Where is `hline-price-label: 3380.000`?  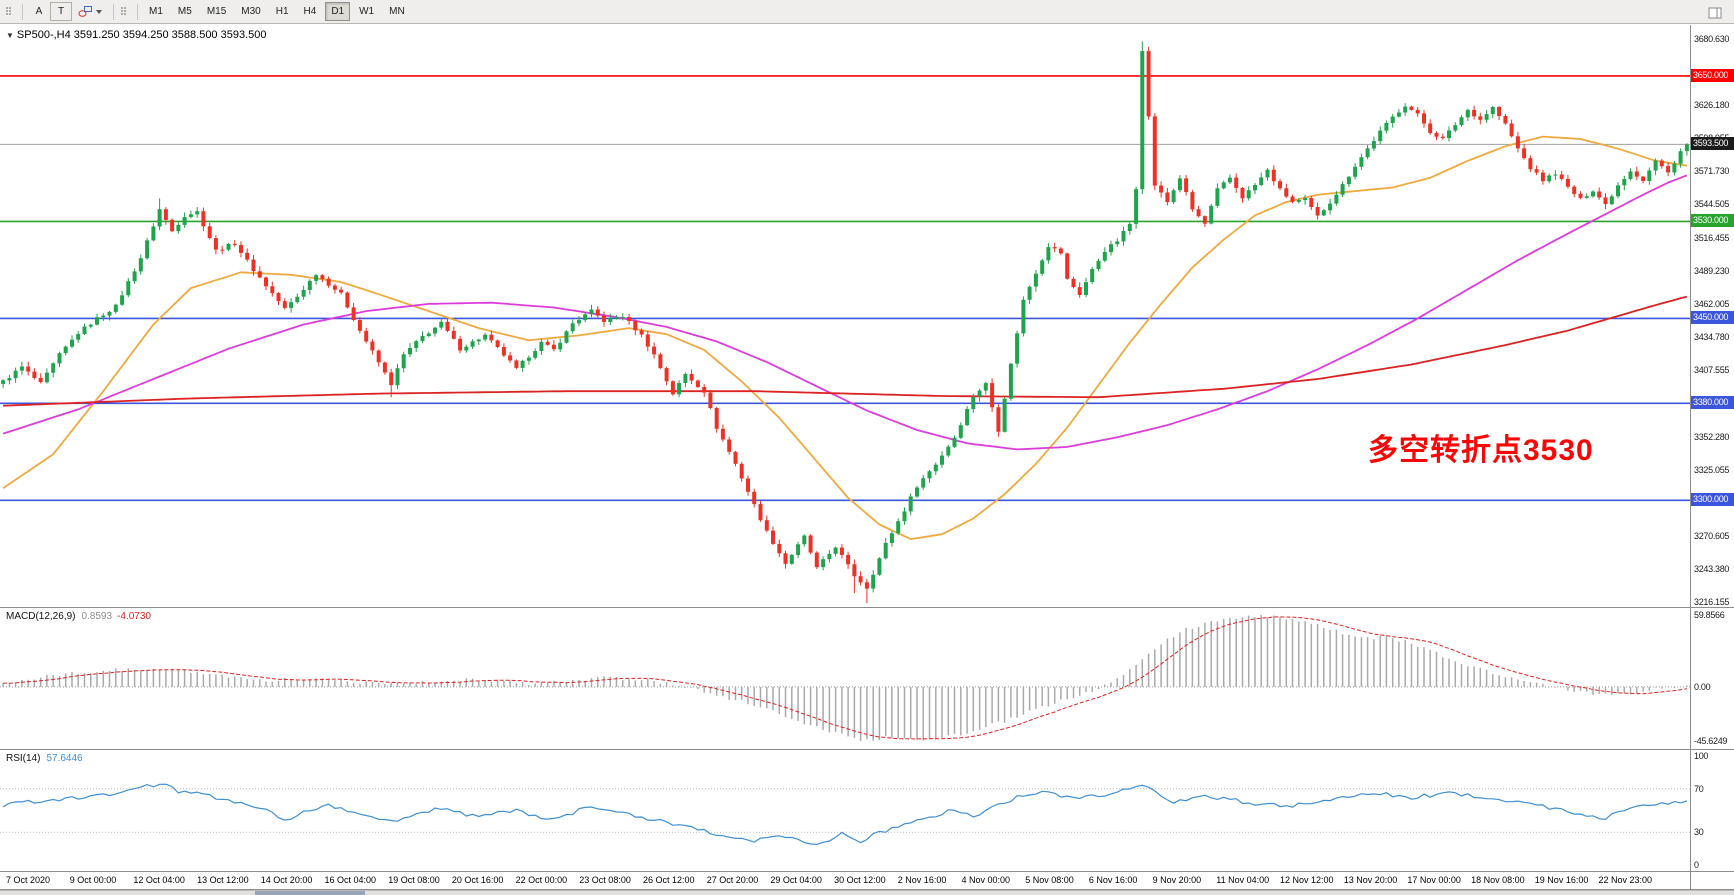
hline-price-label: 3380.000 is located at coordinates (1712, 403).